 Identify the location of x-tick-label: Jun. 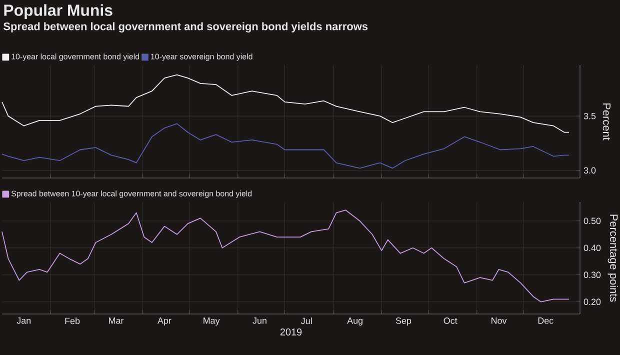
(259, 321).